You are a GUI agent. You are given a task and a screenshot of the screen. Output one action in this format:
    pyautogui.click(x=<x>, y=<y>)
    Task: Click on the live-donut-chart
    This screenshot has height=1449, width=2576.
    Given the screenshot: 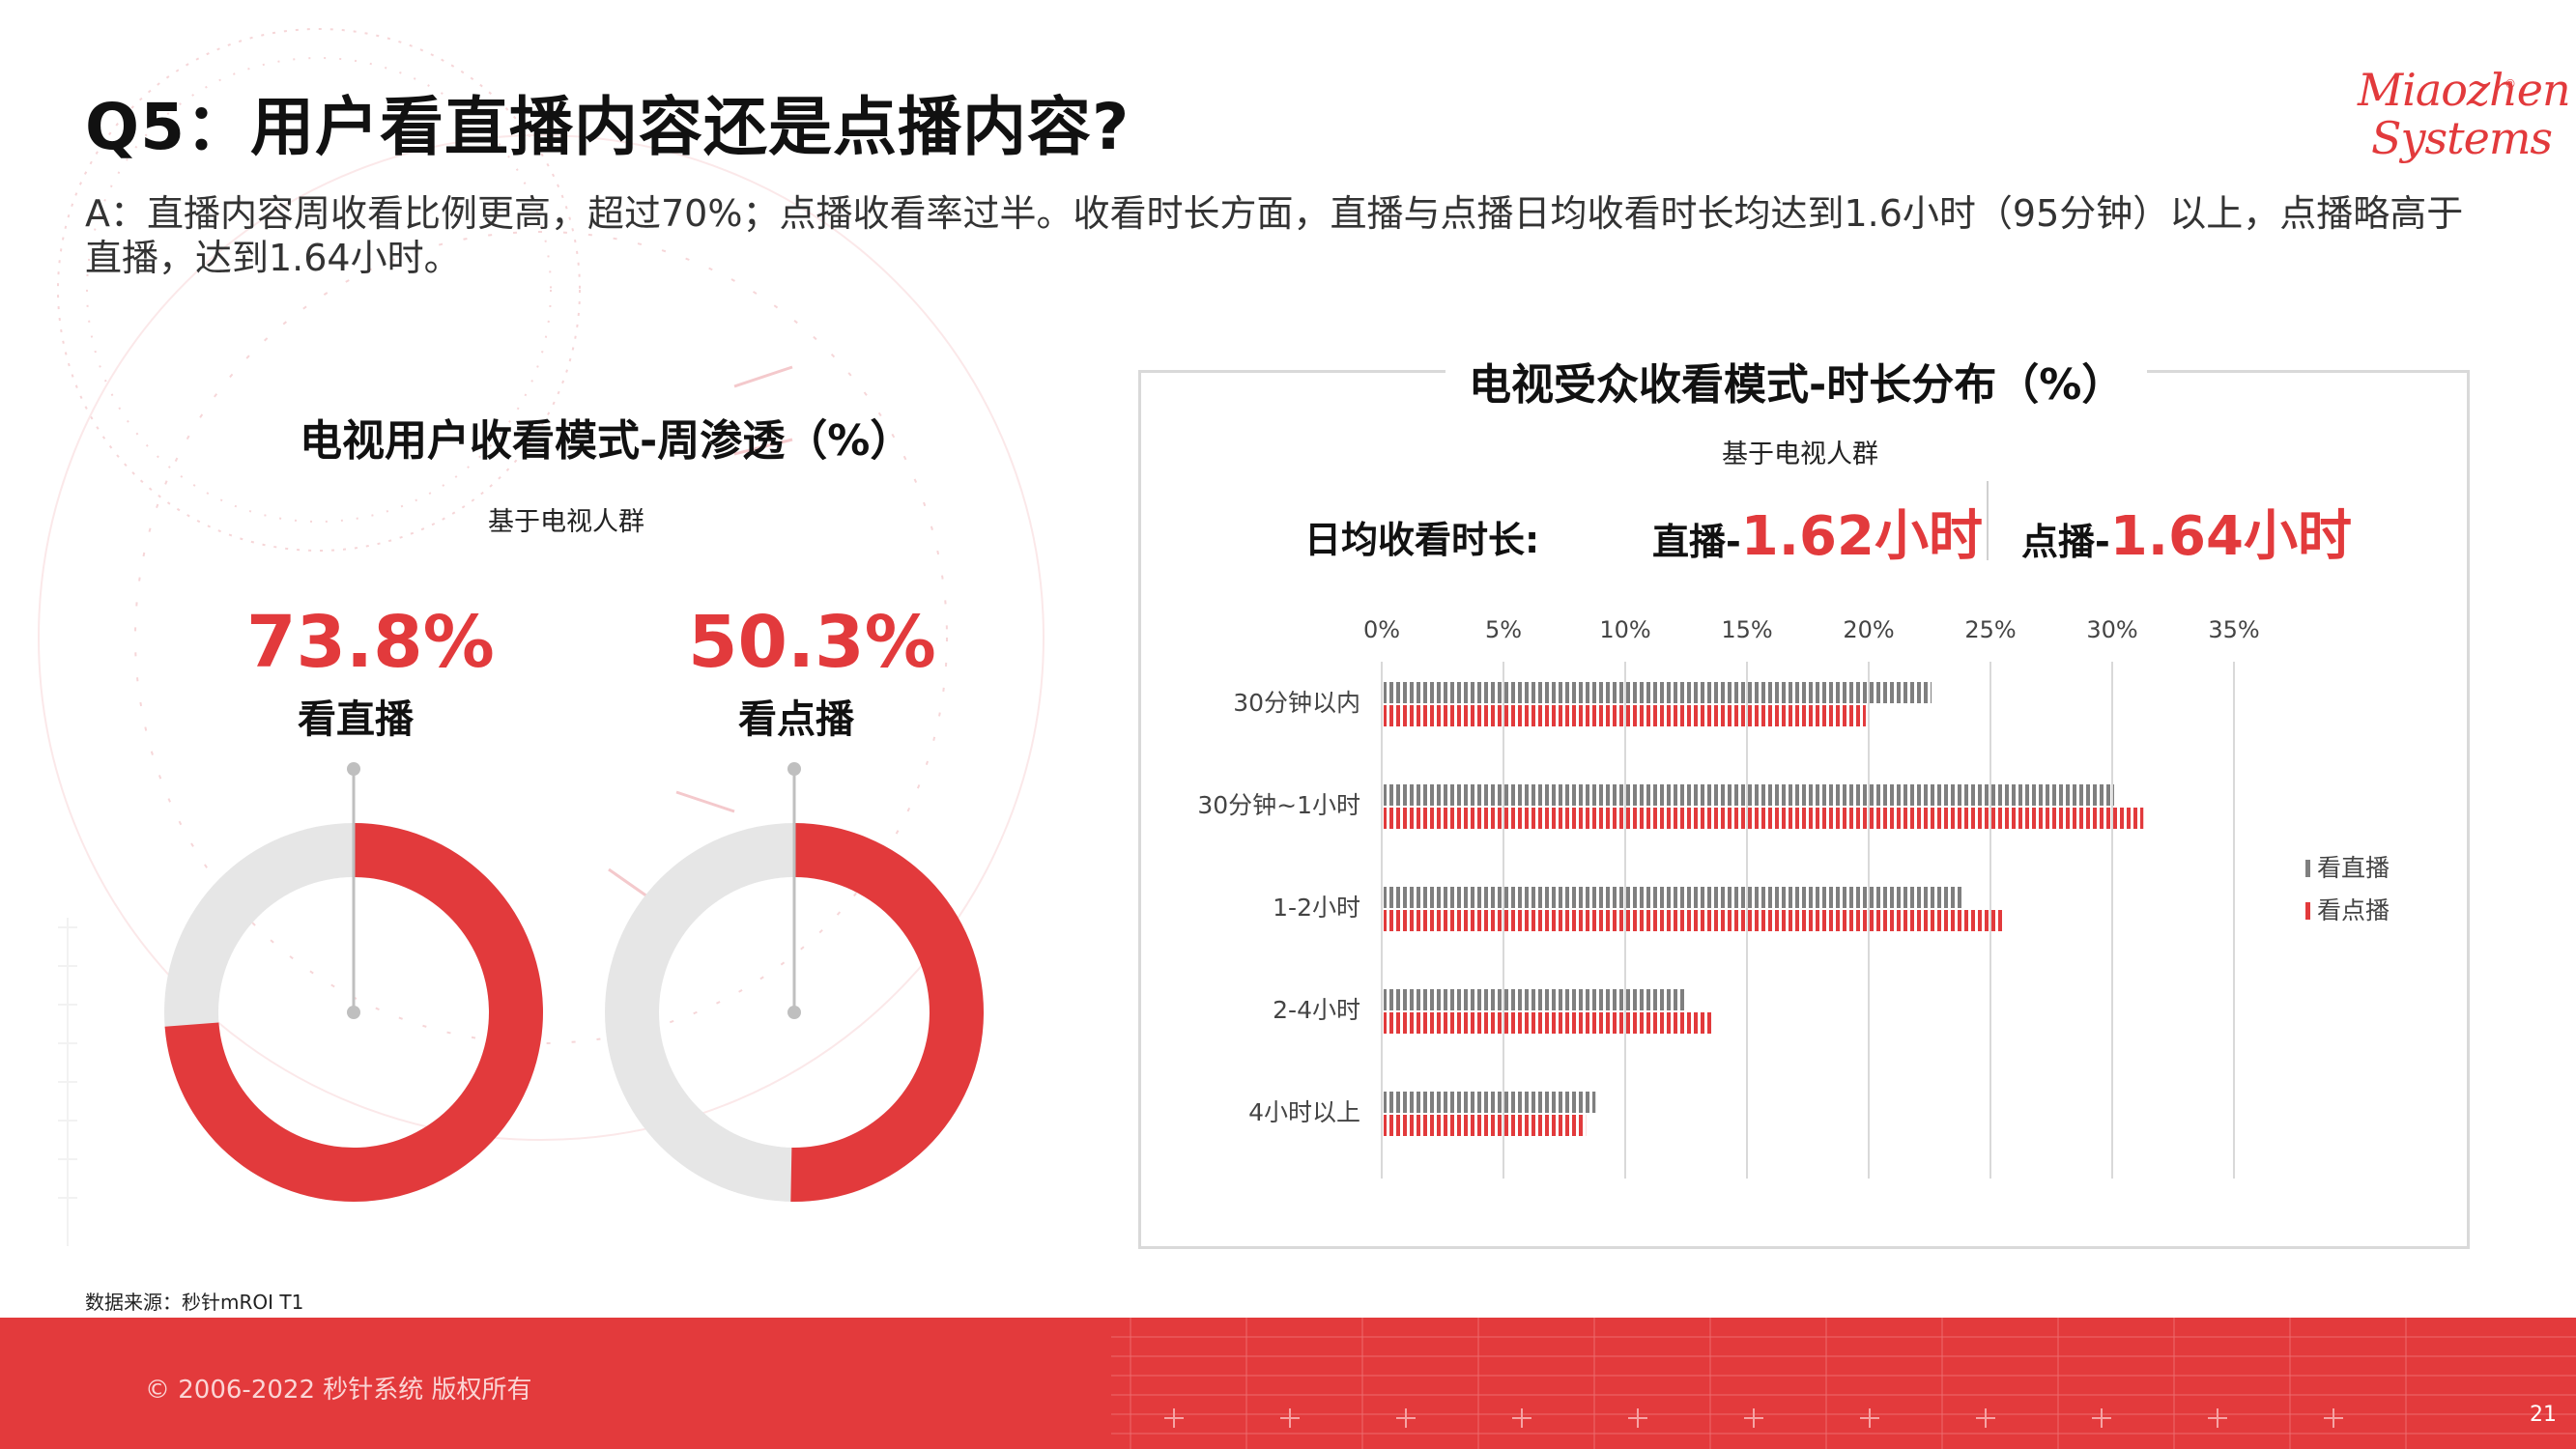 What is the action you would take?
    pyautogui.click(x=354, y=982)
    